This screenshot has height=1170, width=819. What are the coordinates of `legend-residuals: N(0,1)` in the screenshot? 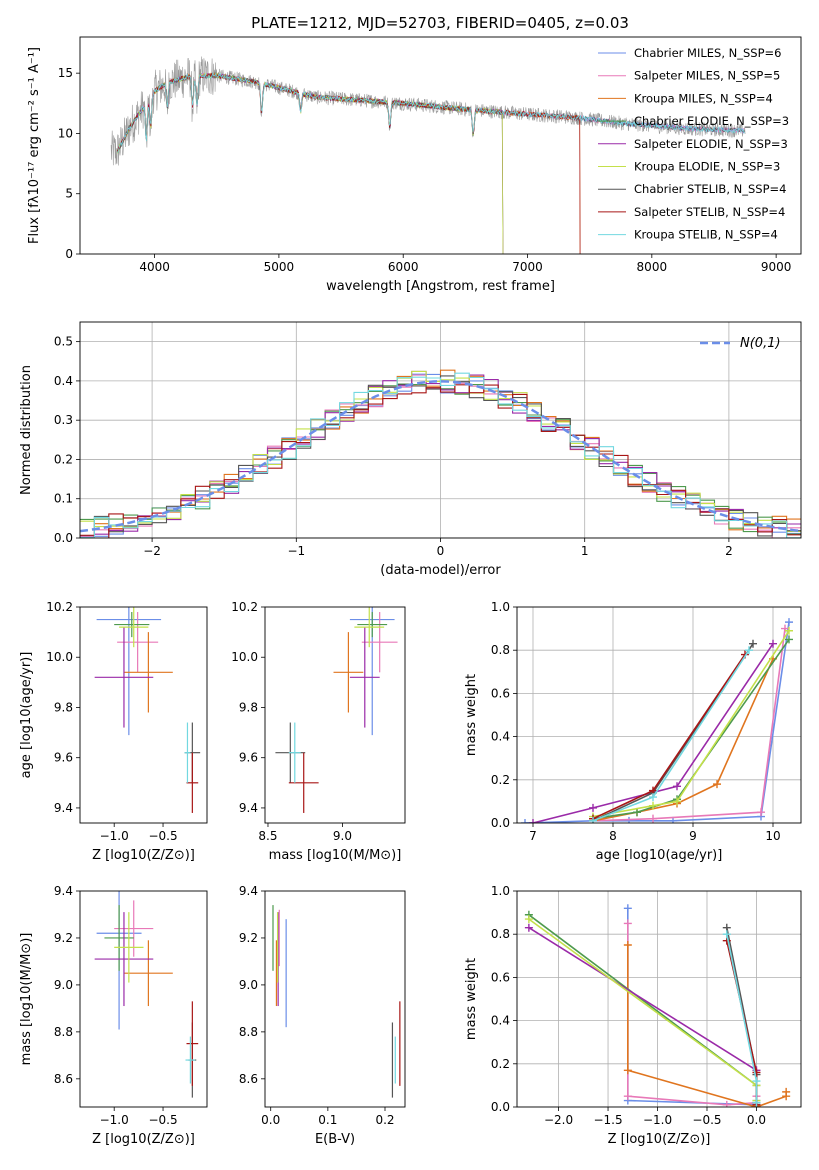 It's located at (740, 343).